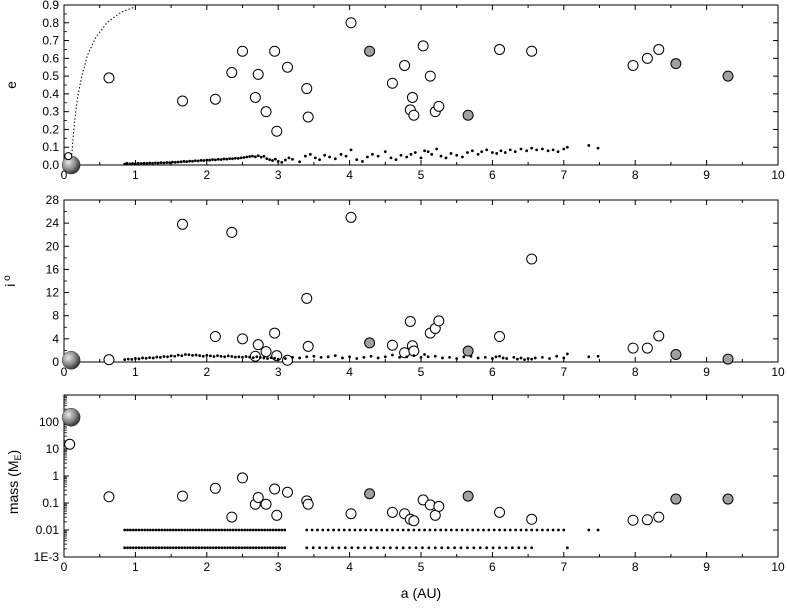 The height and width of the screenshot is (611, 787). Describe the element at coordinates (64, 175) in the screenshot. I see `x-tick-label: 0` at that location.